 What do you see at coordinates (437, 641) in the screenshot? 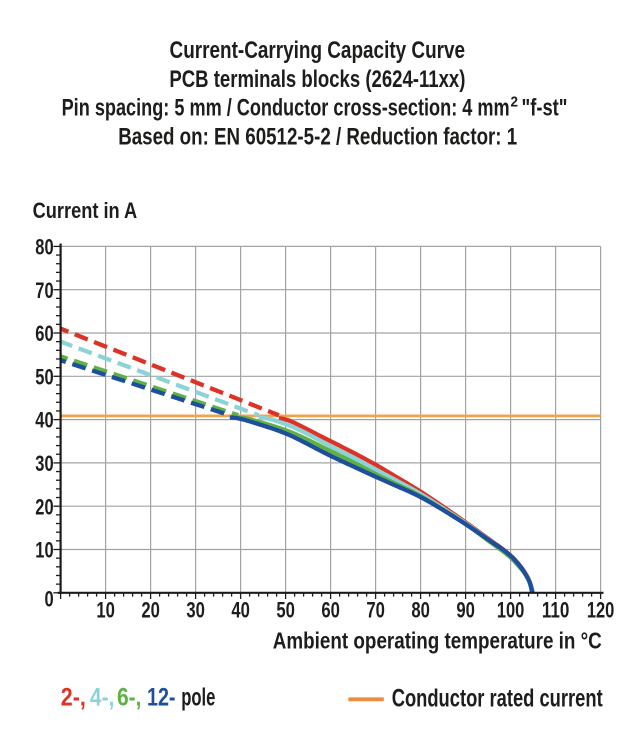
I see `svg-text:Ambient operating temperature: Ambient operating temperature in °C` at bounding box center [437, 641].